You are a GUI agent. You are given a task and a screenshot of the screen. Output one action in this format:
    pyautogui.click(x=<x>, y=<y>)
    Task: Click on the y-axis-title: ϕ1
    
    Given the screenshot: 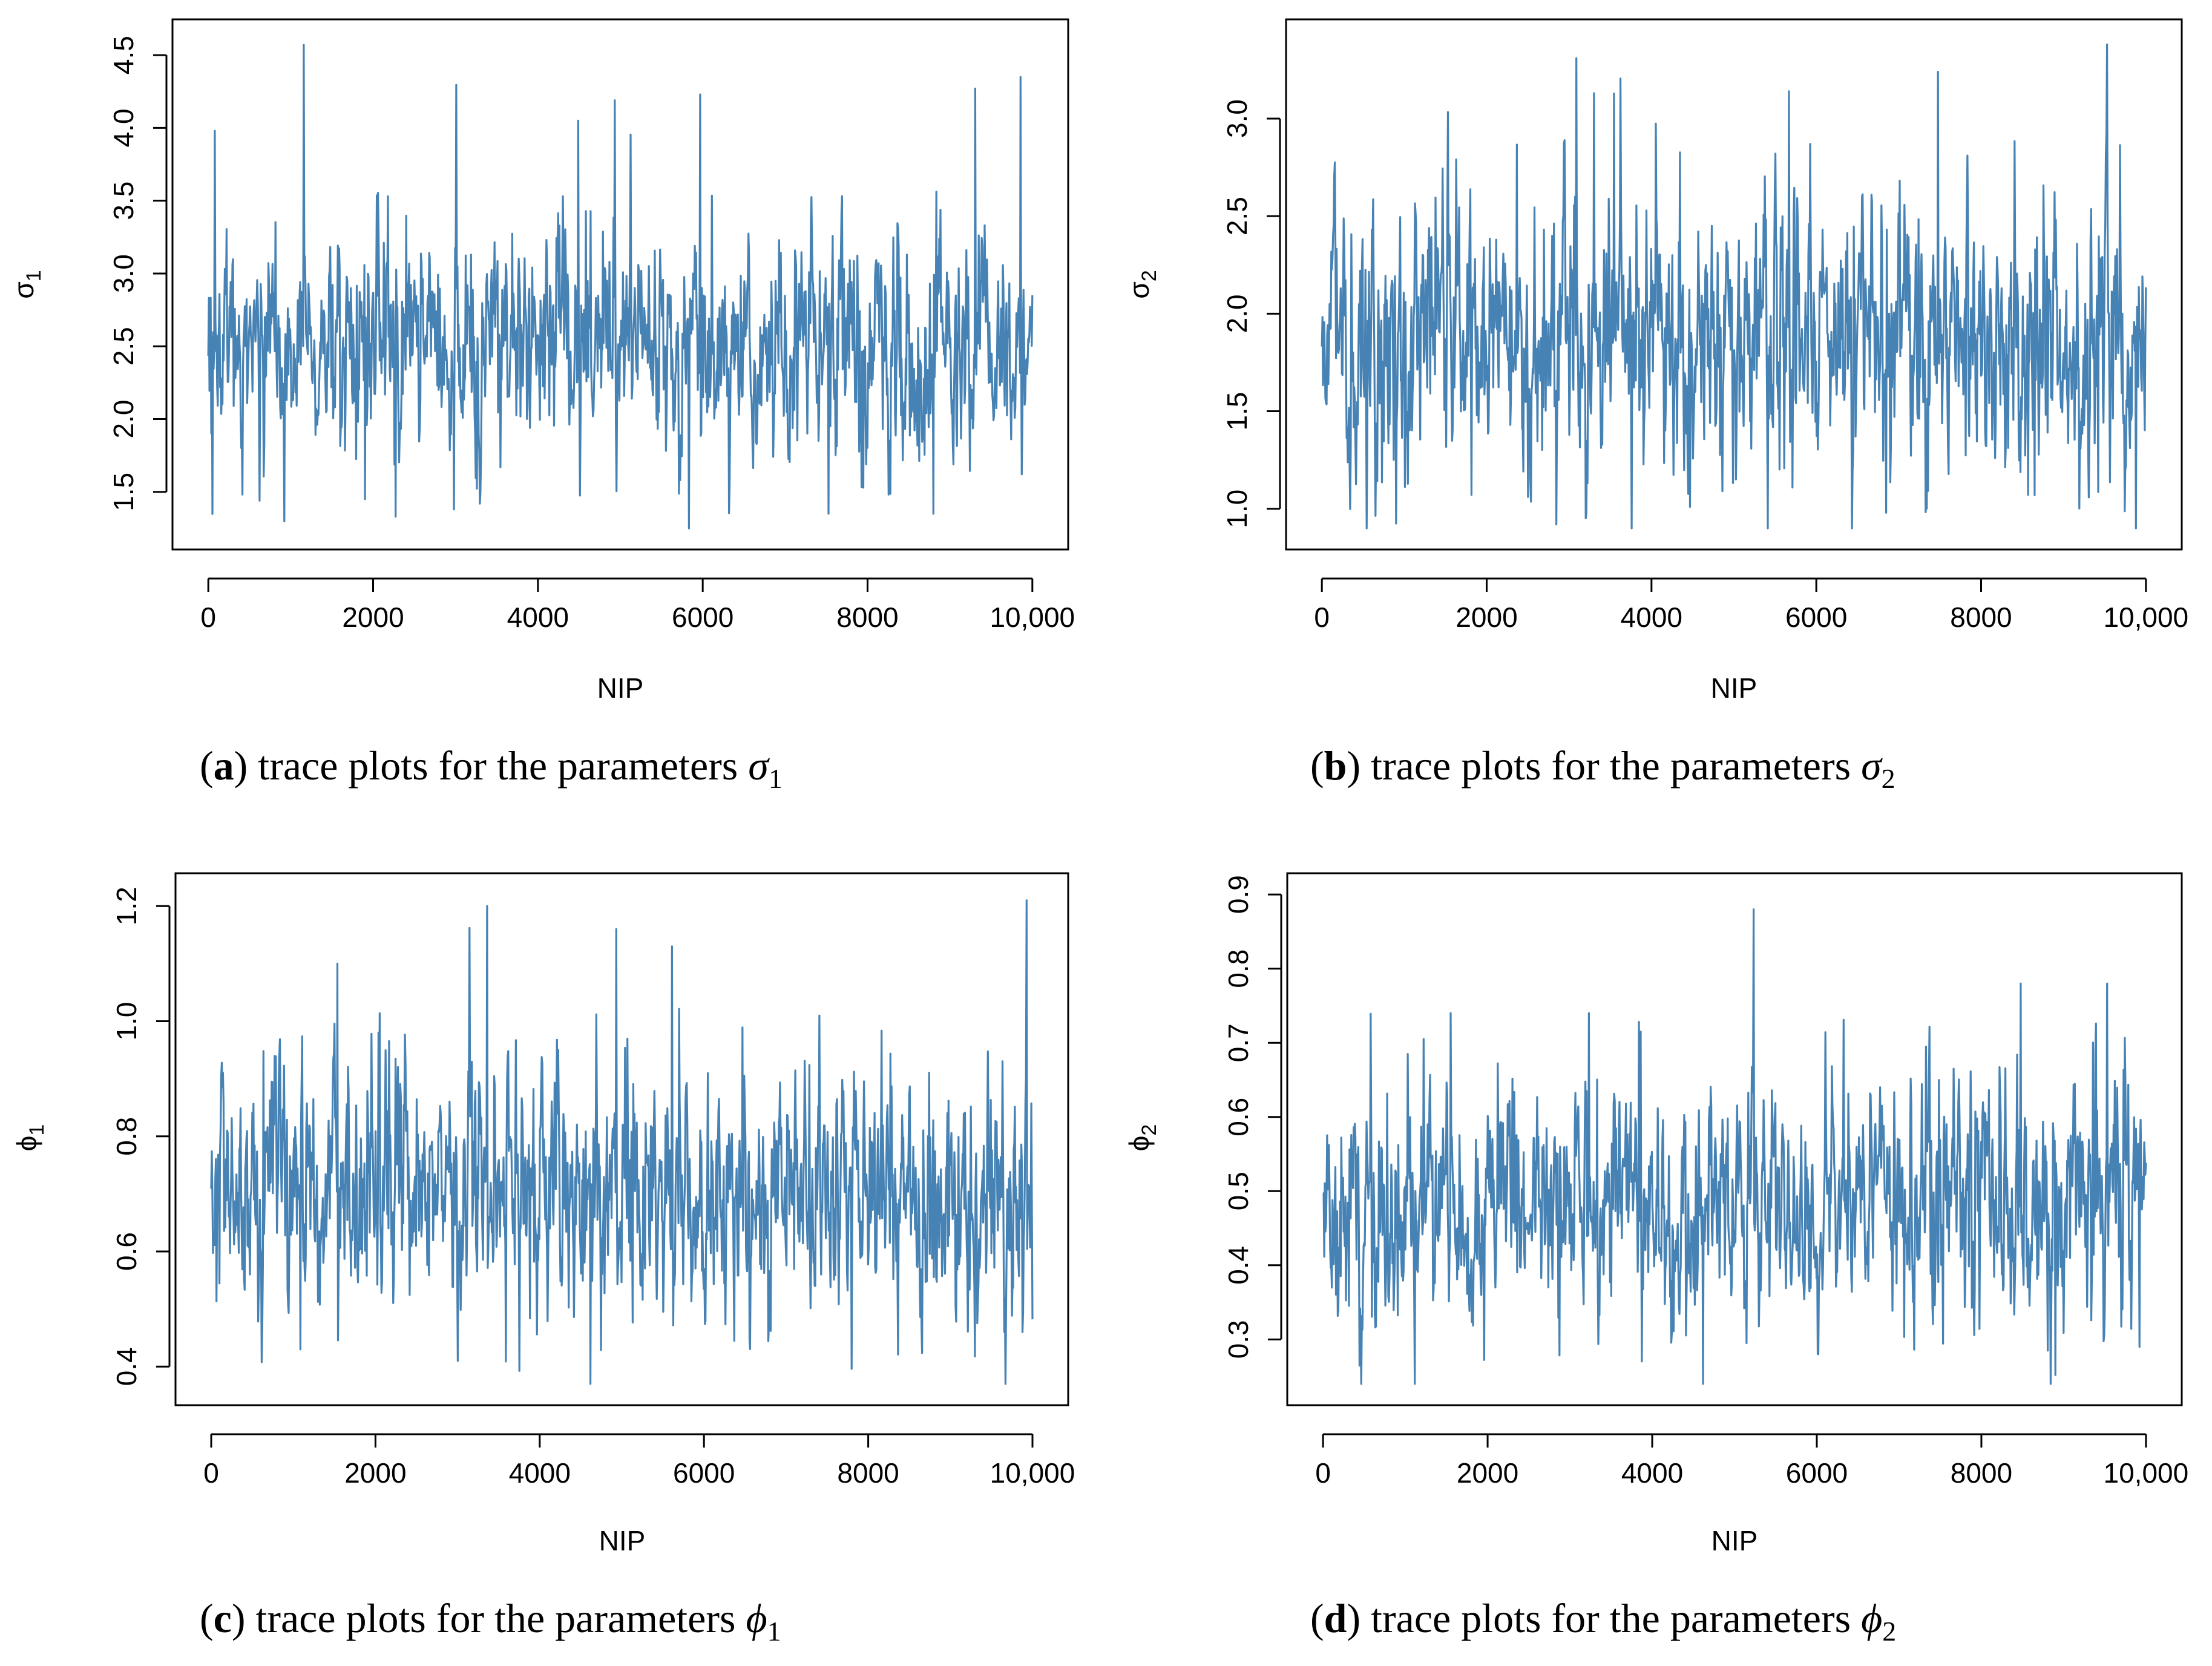 What is the action you would take?
    pyautogui.click(x=29, y=1138)
    